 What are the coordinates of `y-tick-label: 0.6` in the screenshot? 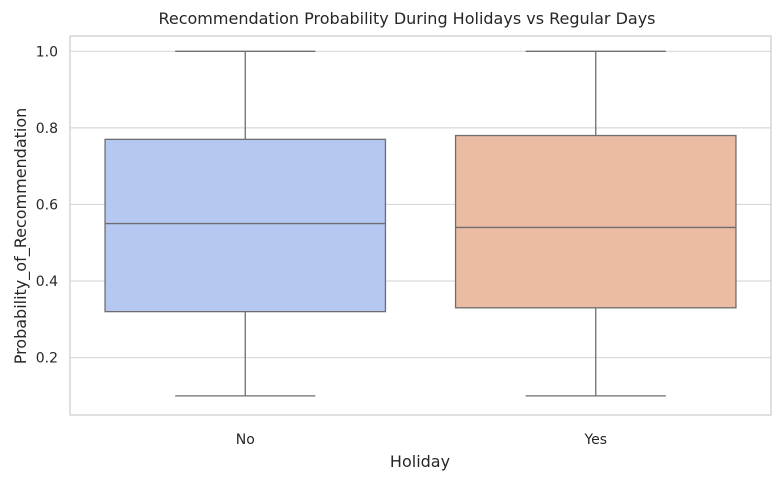 It's located at (47, 205).